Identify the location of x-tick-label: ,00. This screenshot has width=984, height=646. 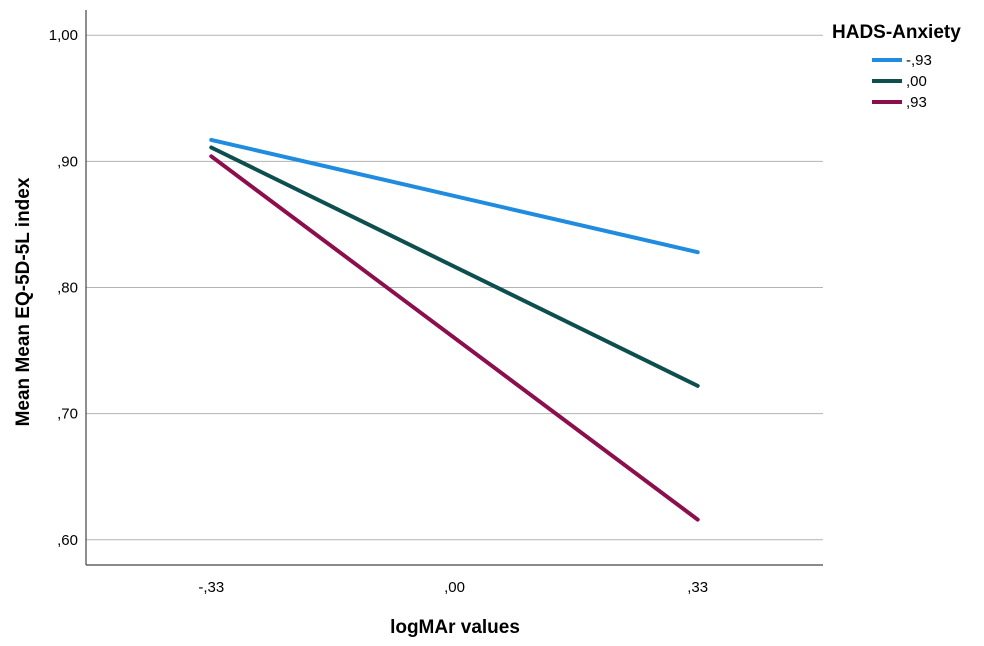
(454, 587).